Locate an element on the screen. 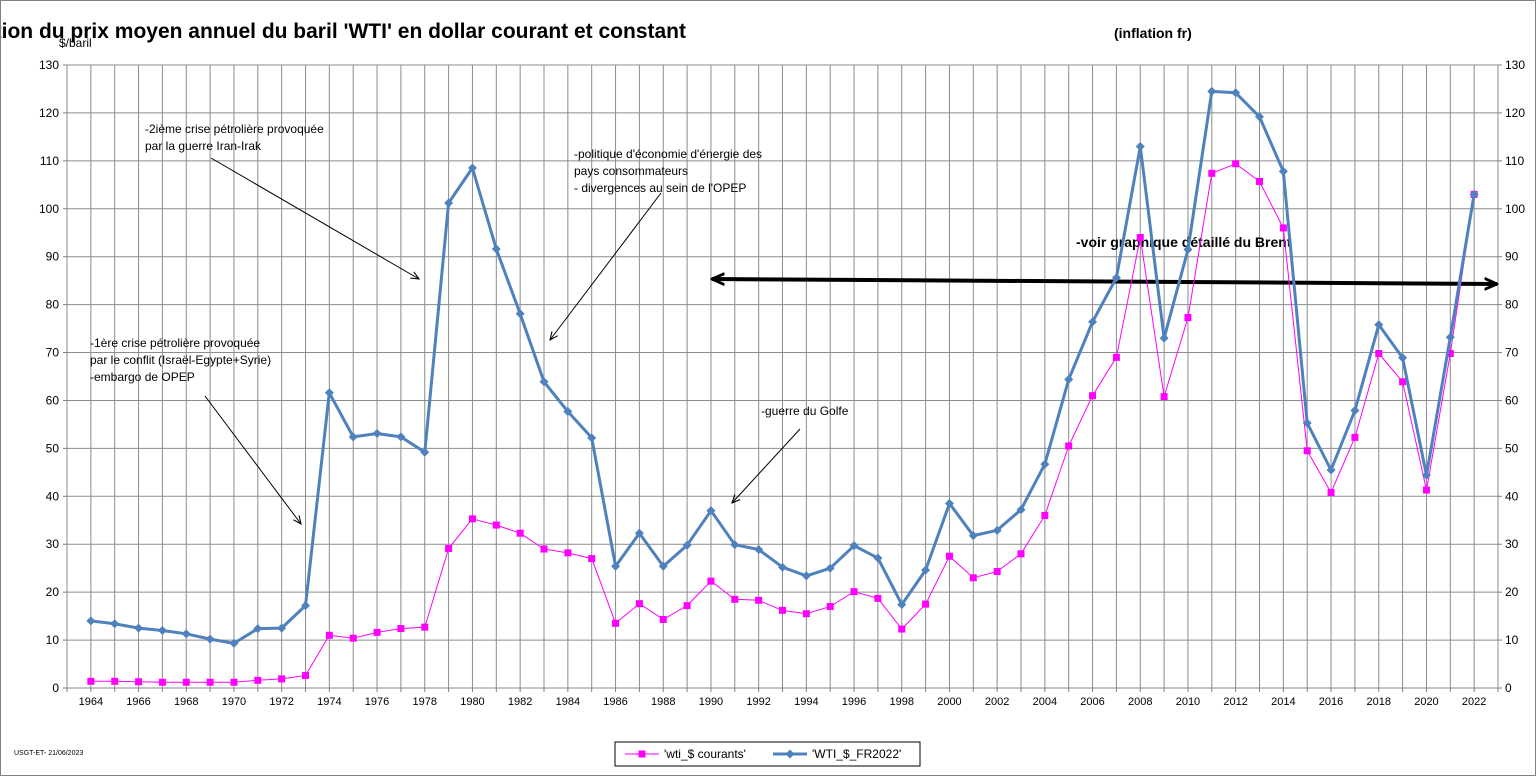 The height and width of the screenshot is (776, 1536). x-tick-label: 2020 is located at coordinates (1426, 702).